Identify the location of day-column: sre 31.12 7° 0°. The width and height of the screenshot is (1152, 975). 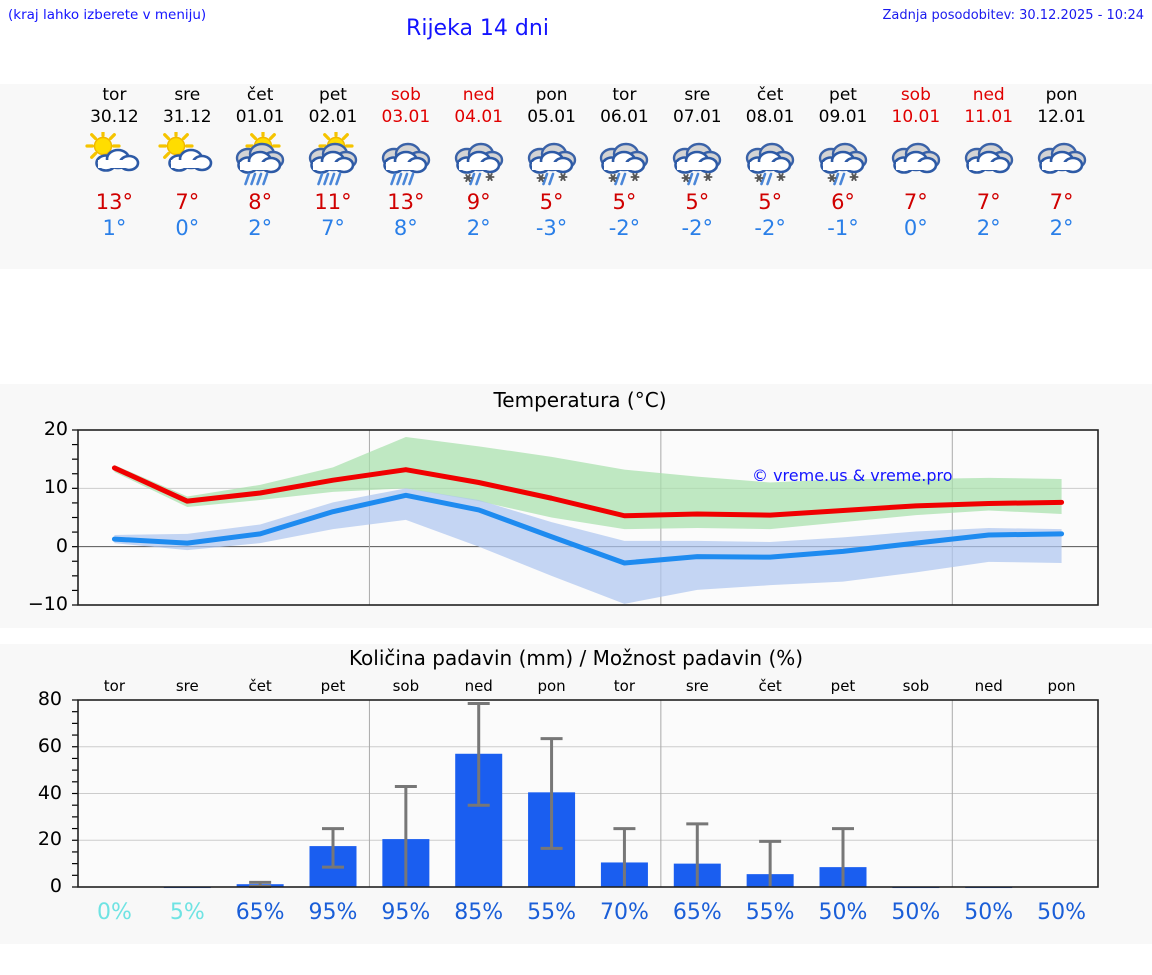
(187, 162).